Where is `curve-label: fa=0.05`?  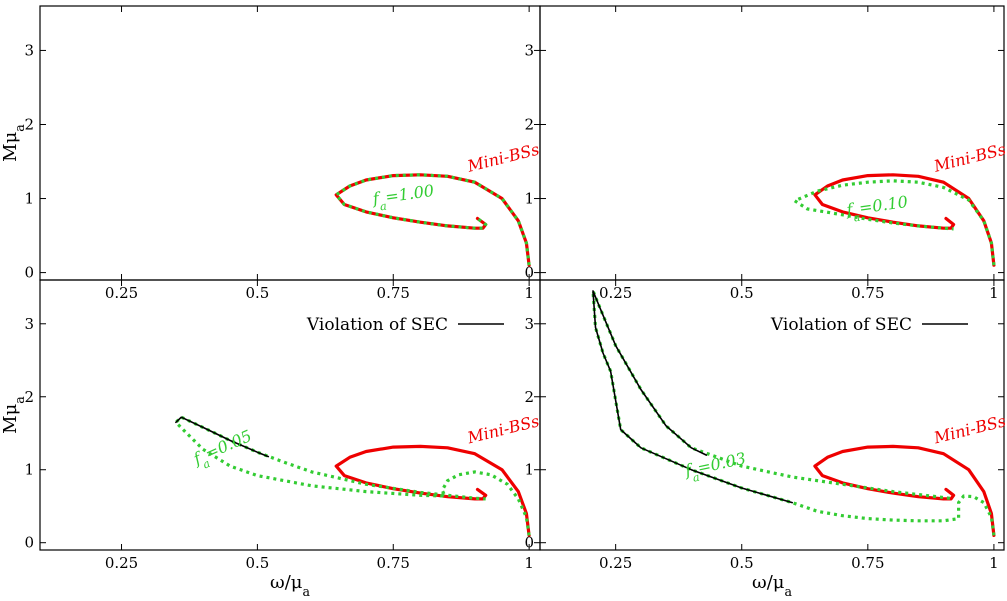 curve-label: fa=0.05 is located at coordinates (223, 450).